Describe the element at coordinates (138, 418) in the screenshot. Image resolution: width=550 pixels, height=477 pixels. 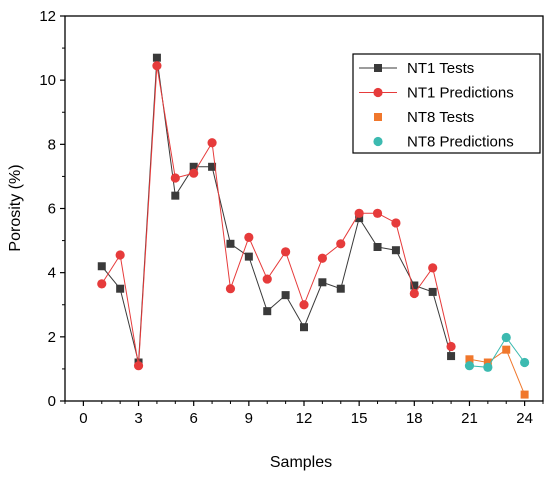
I see `x-tick-label: 3` at that location.